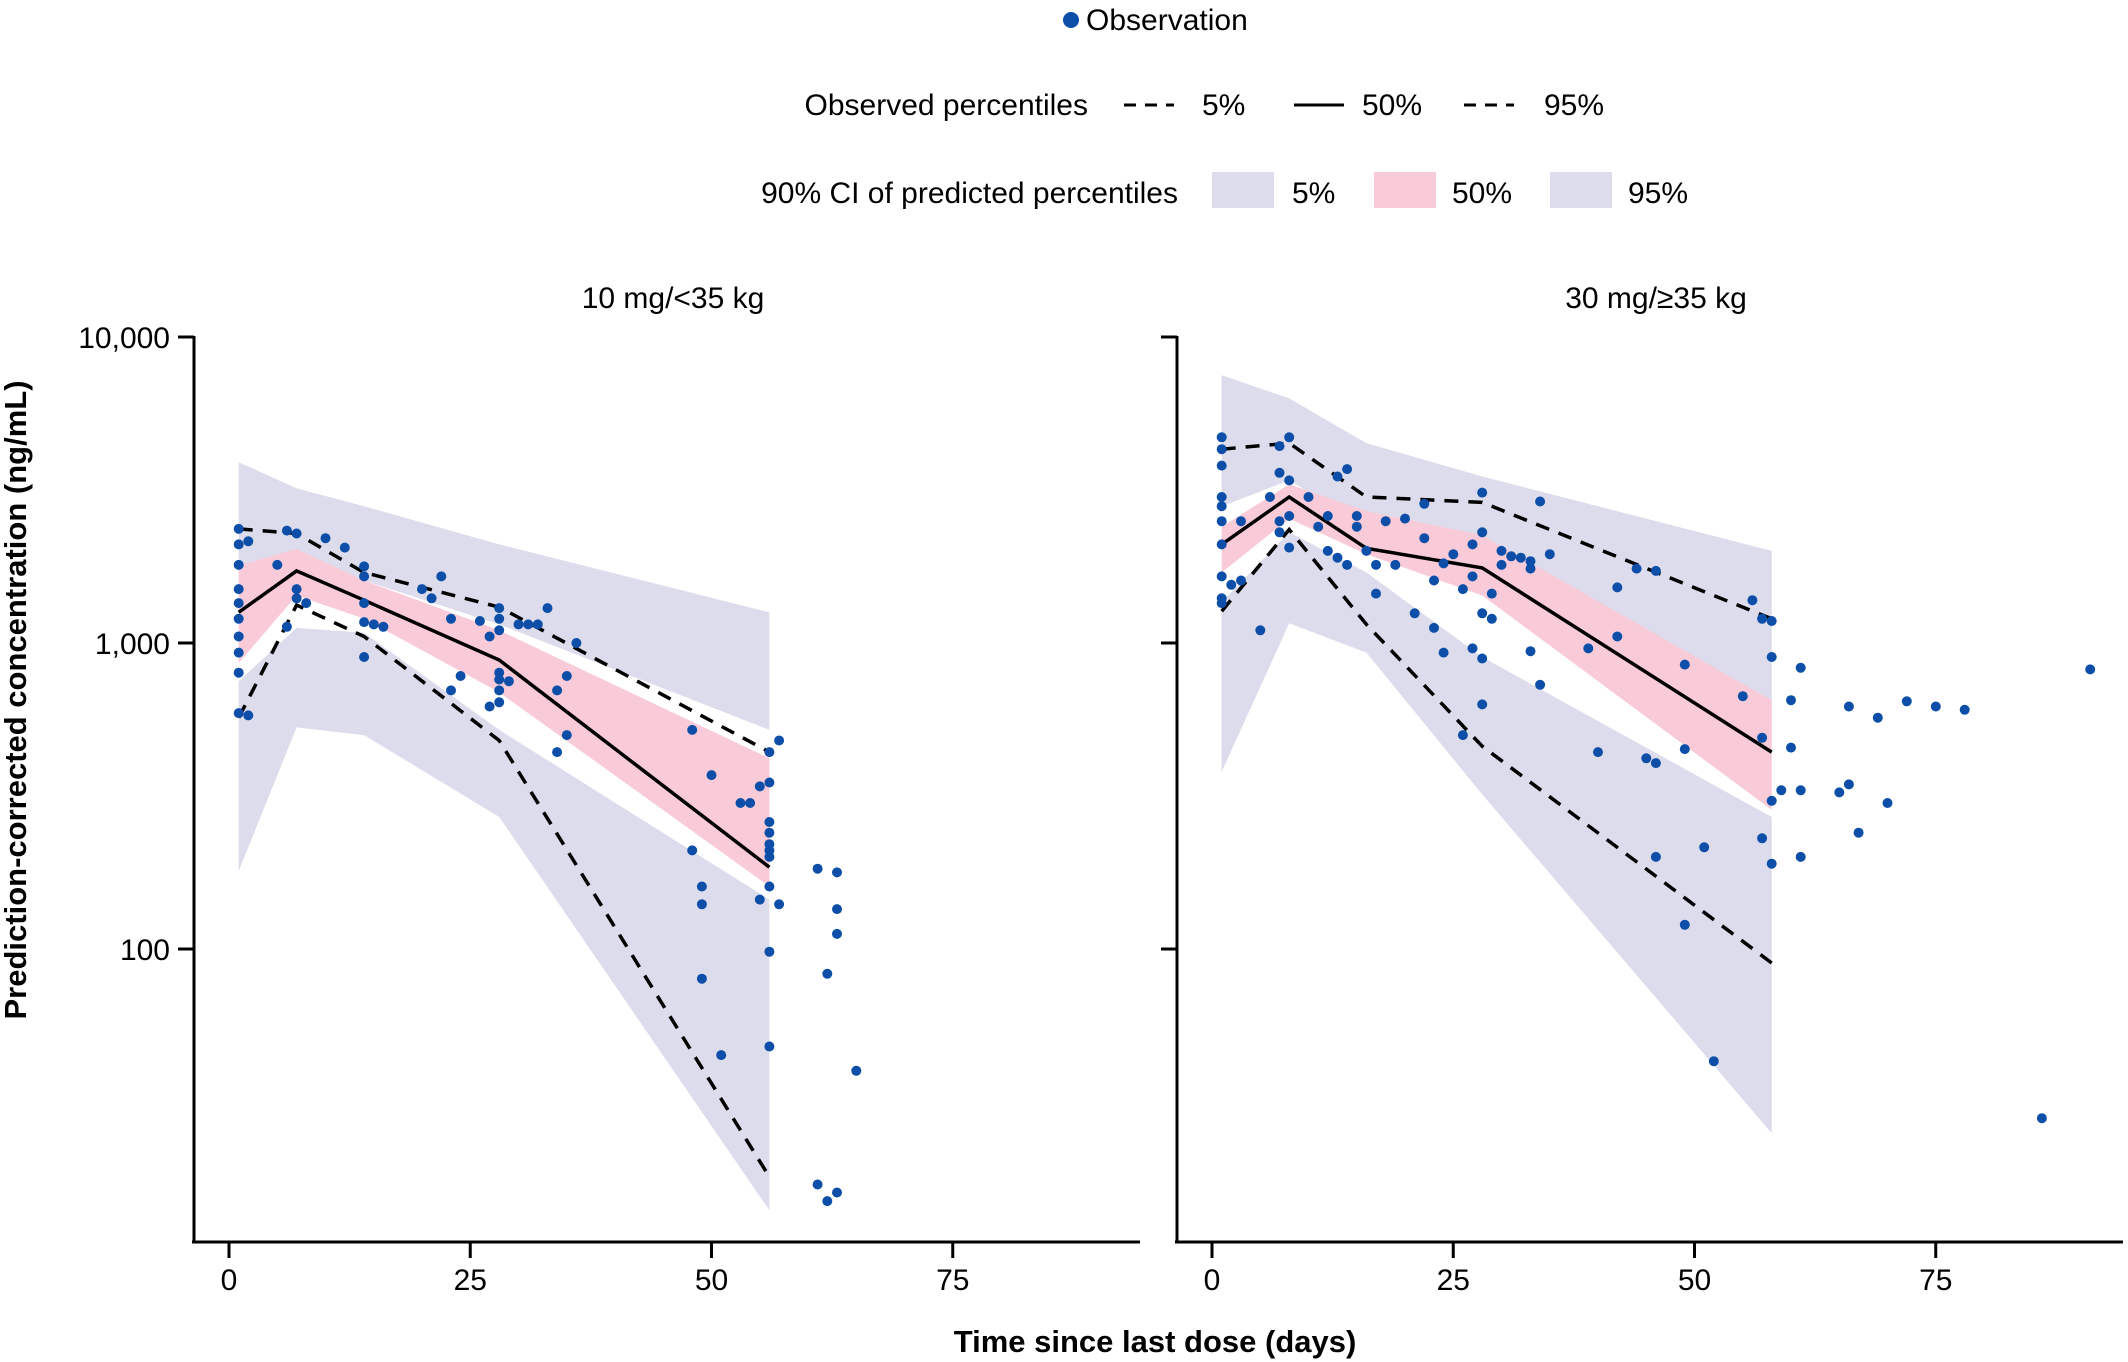  What do you see at coordinates (1578, 1269) in the screenshot?
I see `panel-2-x-ticks: 0 25 50 75` at bounding box center [1578, 1269].